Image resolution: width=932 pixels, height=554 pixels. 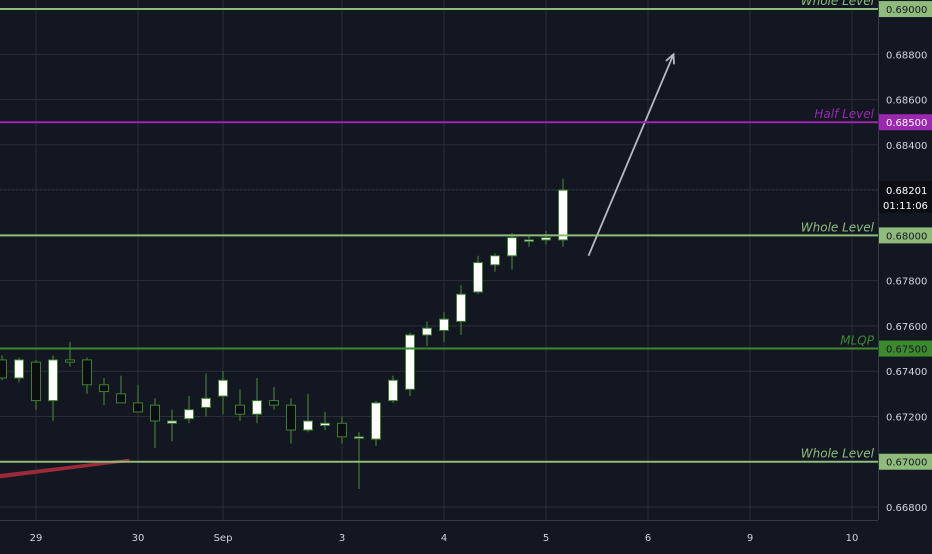 What do you see at coordinates (670, 58) in the screenshot?
I see `projection-arrow-head` at bounding box center [670, 58].